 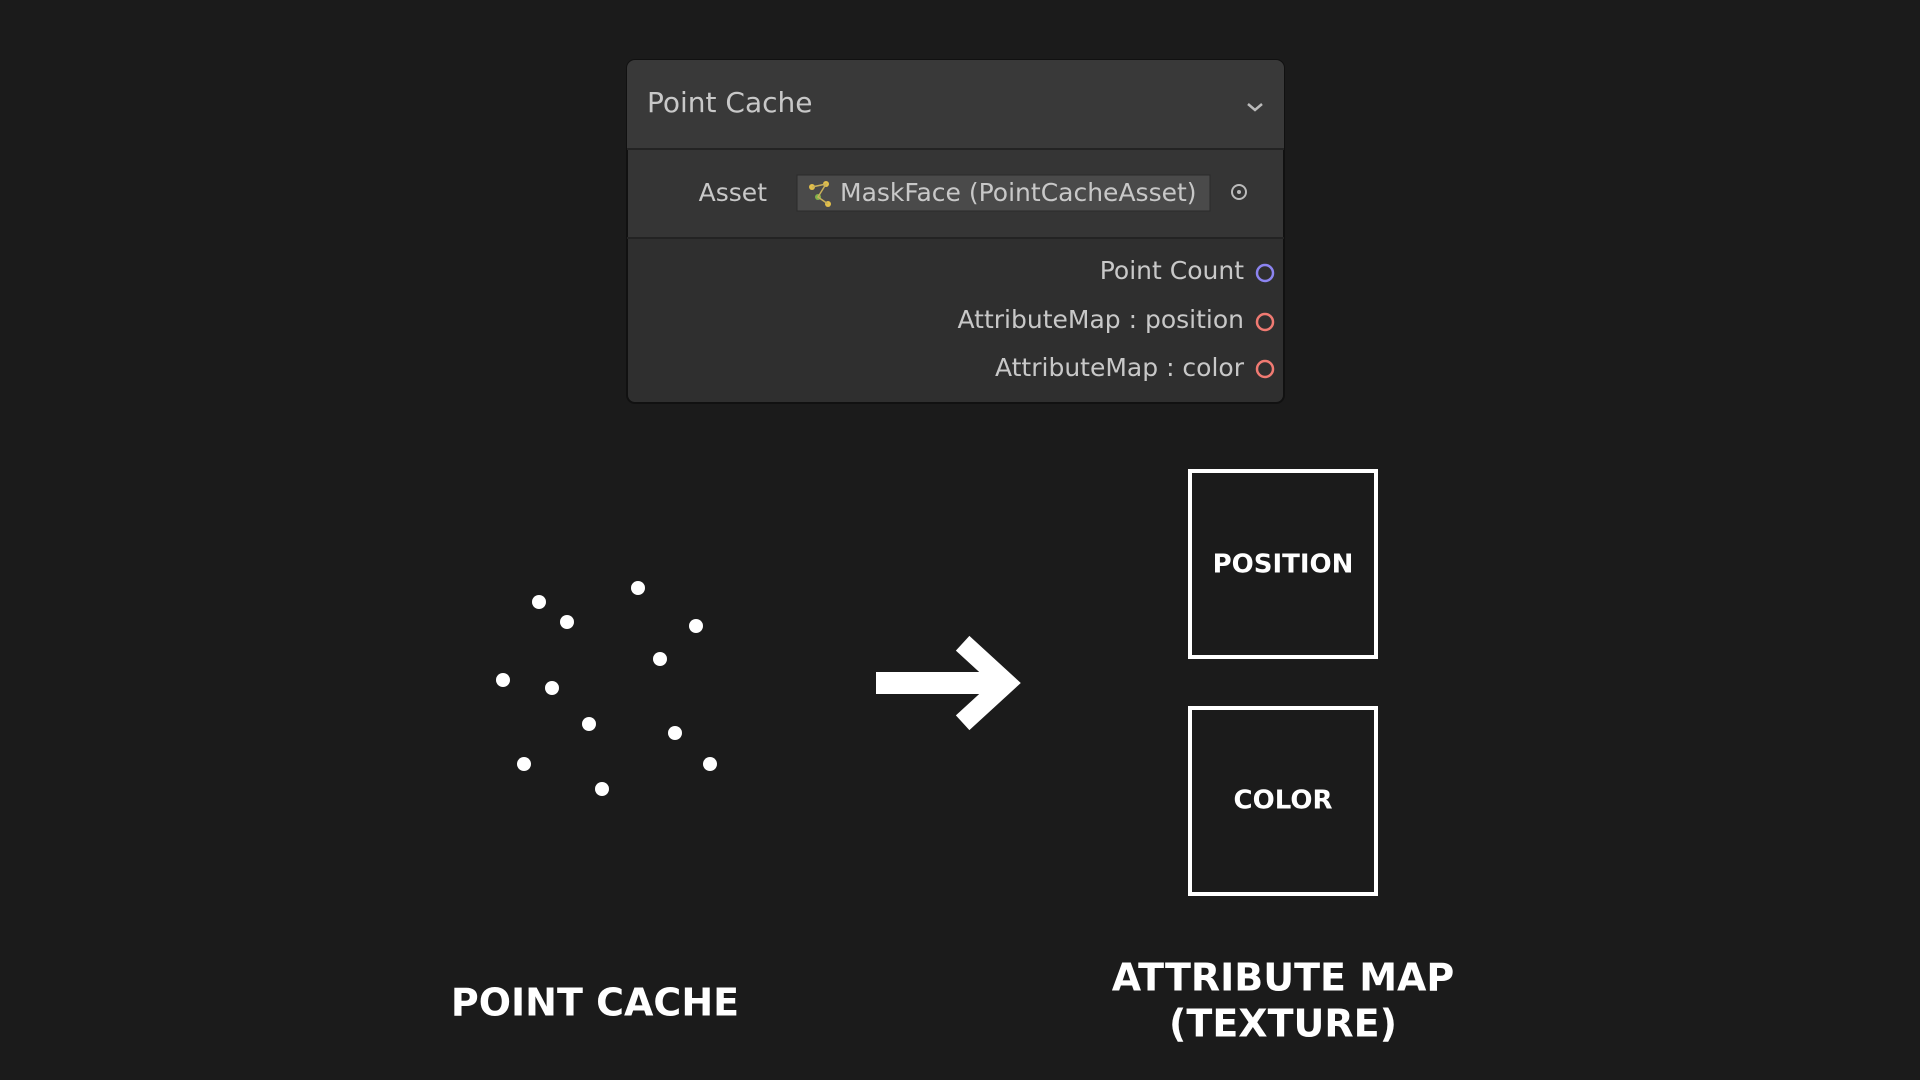 What do you see at coordinates (1101, 319) in the screenshot?
I see `output-label: AttributeMap : position` at bounding box center [1101, 319].